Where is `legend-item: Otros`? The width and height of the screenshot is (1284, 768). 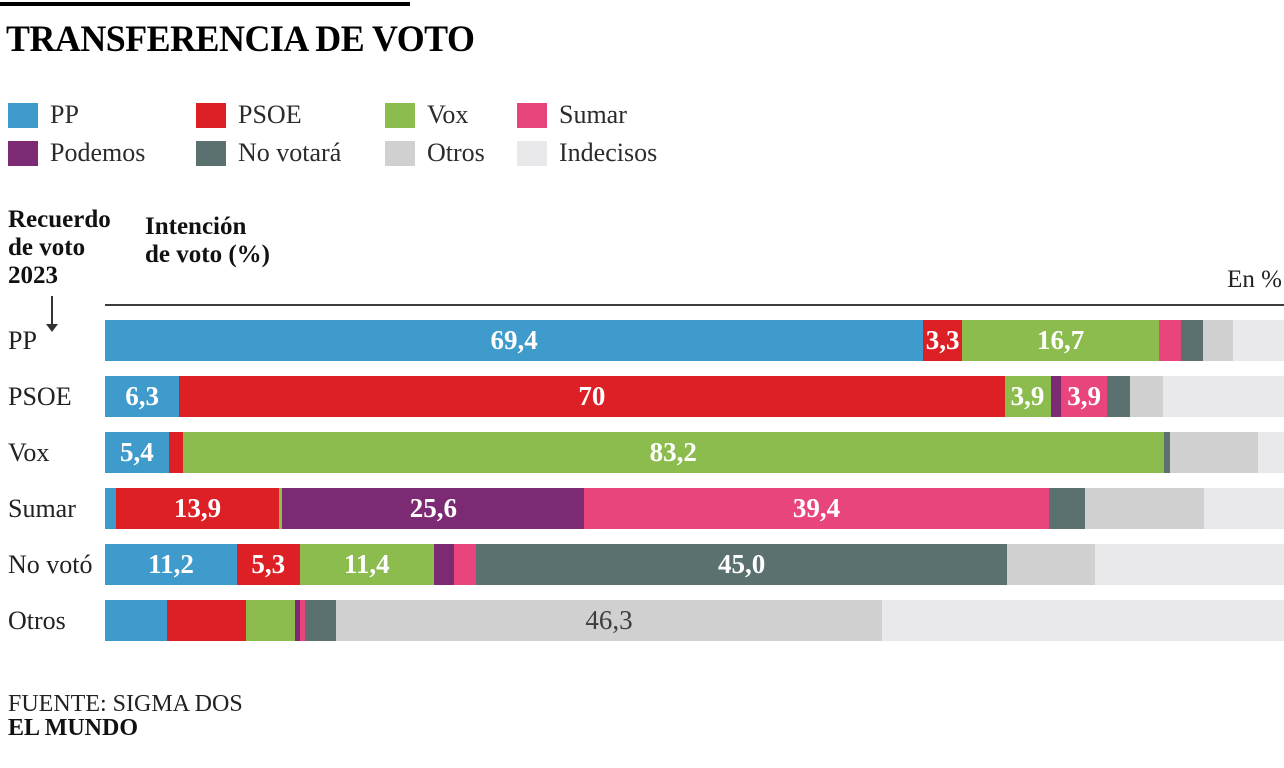 legend-item: Otros is located at coordinates (435, 153).